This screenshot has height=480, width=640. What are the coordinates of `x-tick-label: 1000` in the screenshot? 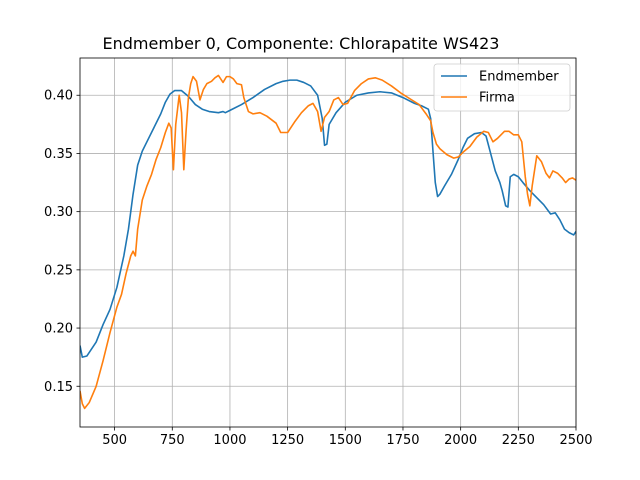 It's located at (229, 440).